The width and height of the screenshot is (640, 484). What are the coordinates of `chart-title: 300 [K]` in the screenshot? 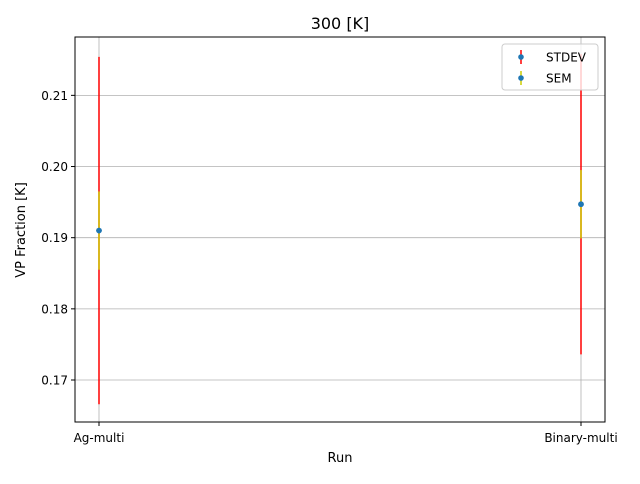 It's located at (340, 23).